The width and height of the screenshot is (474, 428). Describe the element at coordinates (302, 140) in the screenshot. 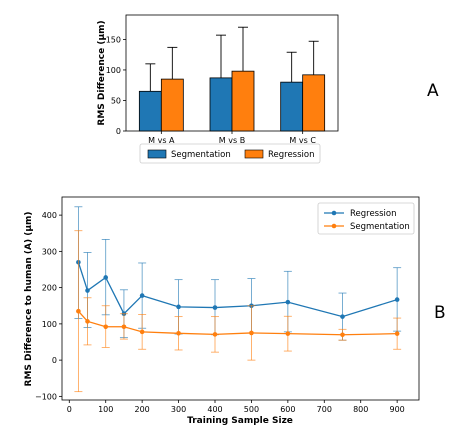

I see `x-tick-label-a: M vs C` at that location.